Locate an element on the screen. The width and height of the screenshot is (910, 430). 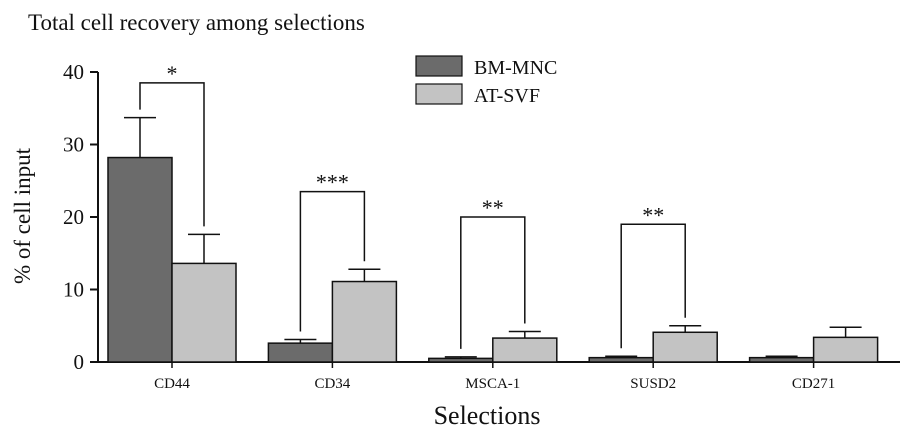
y-tick-label: 10 is located at coordinates (73, 290).